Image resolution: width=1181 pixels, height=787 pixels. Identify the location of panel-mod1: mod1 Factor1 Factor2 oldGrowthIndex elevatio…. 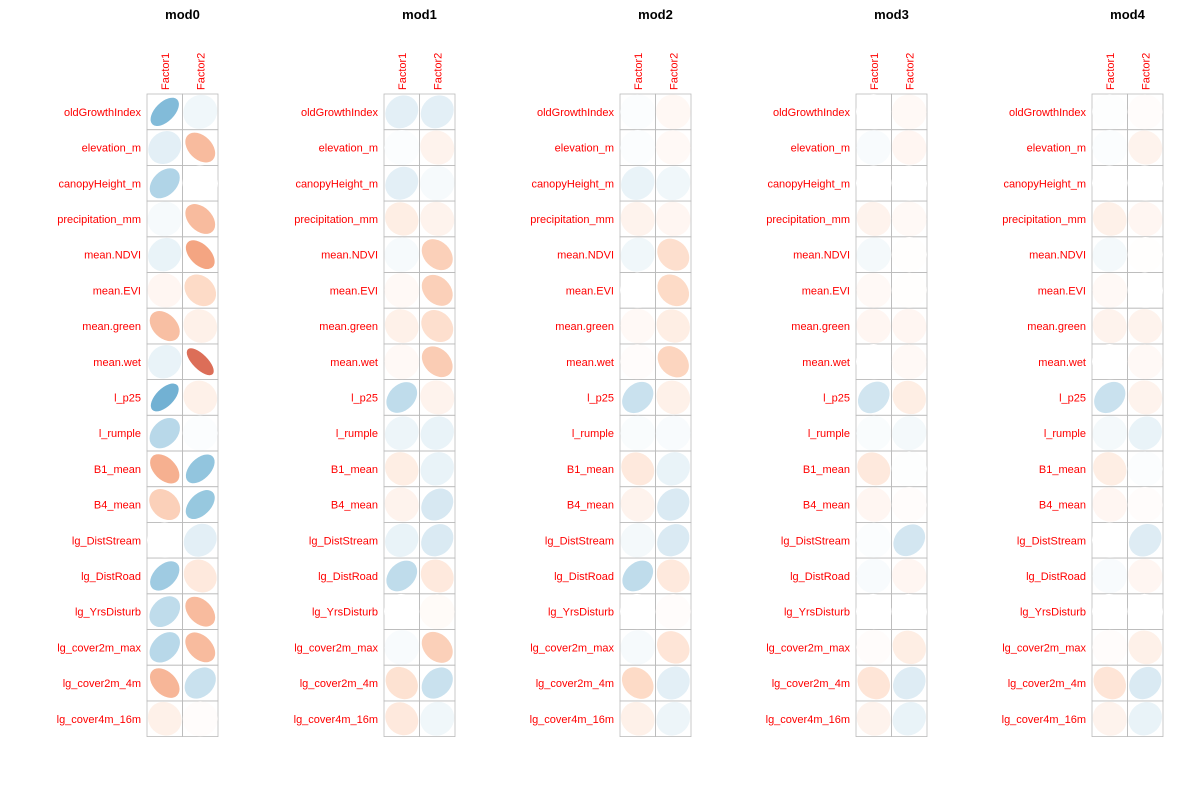
(375, 372).